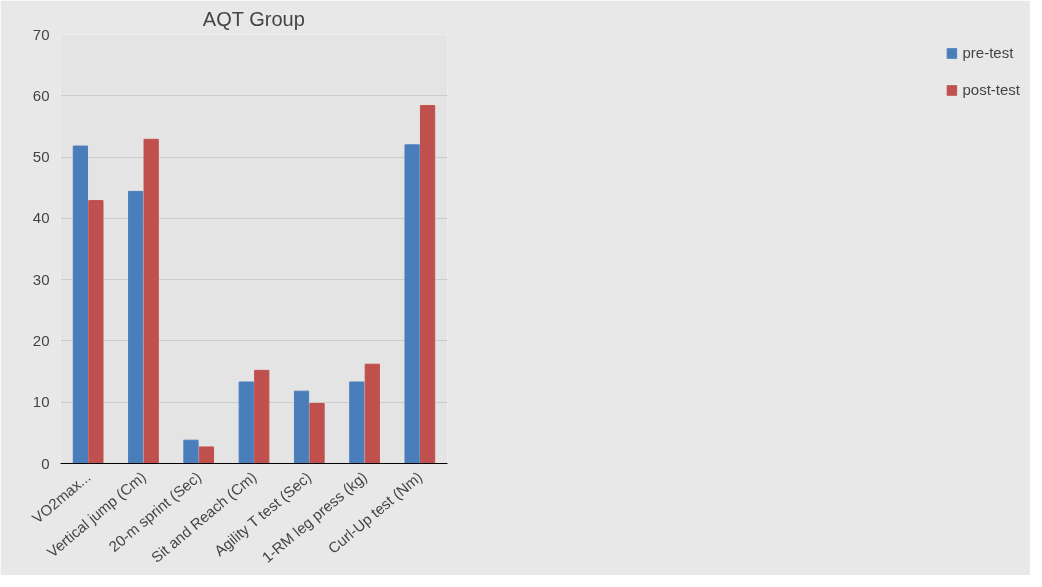  Describe the element at coordinates (988, 52) in the screenshot. I see `legend-label: pre-test` at that location.